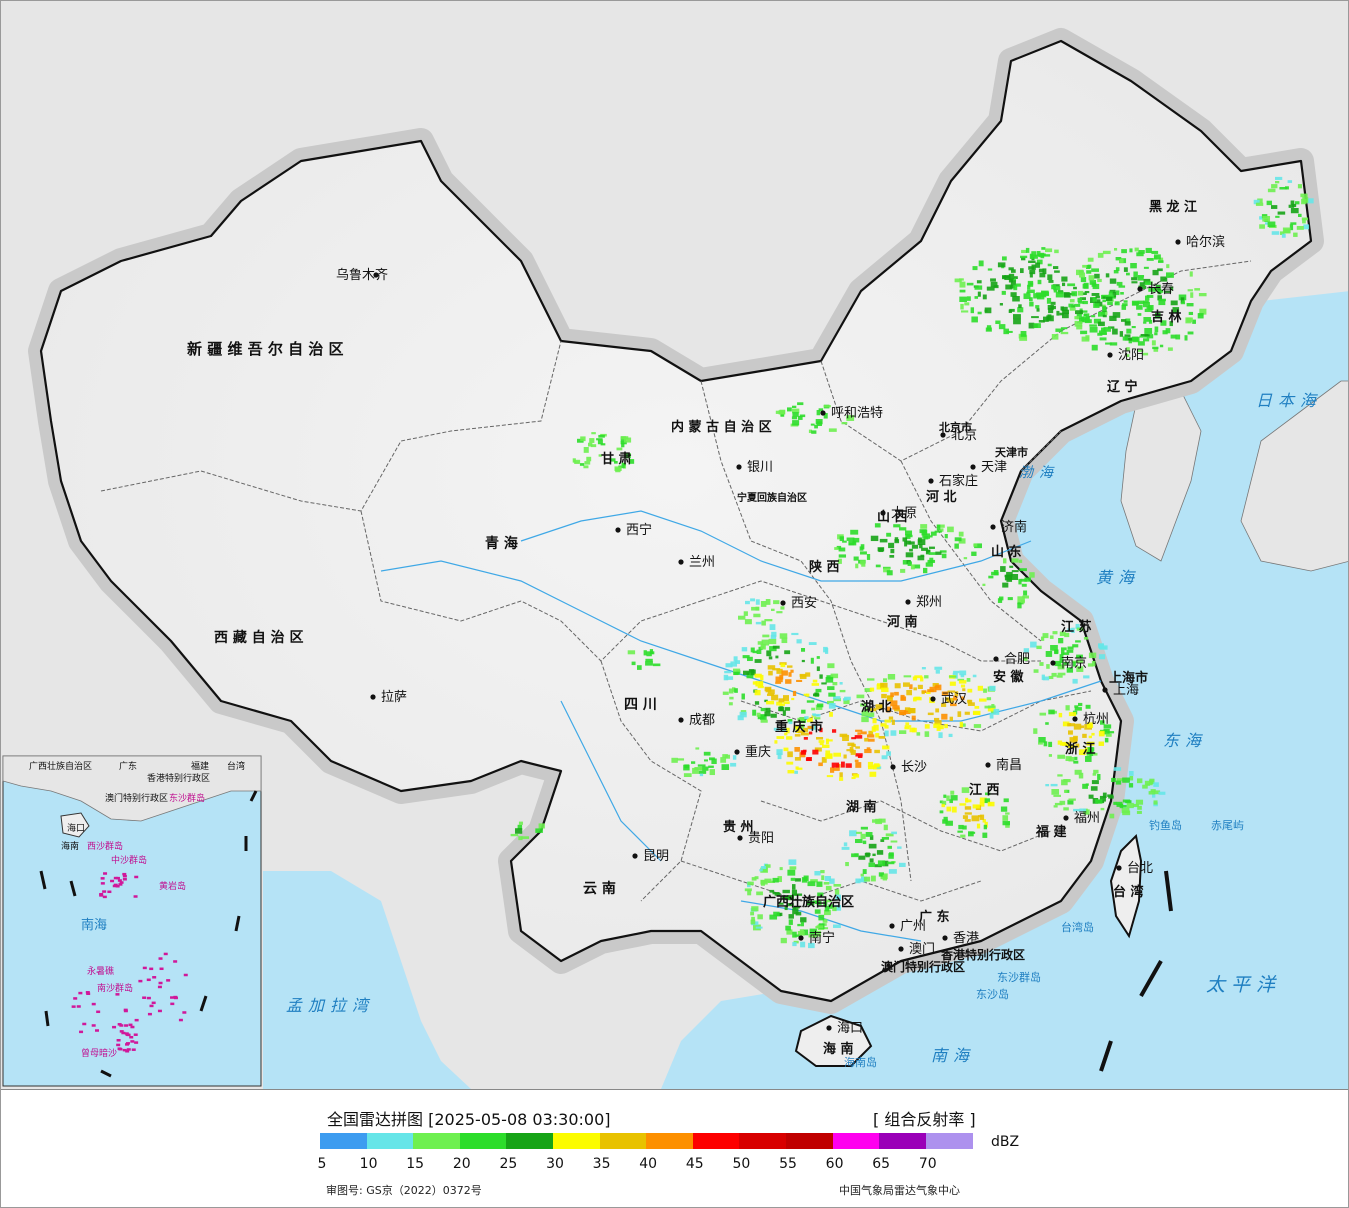 This screenshot has height=1208, width=1349. I want to click on province-label: 山 东, so click(1006, 552).